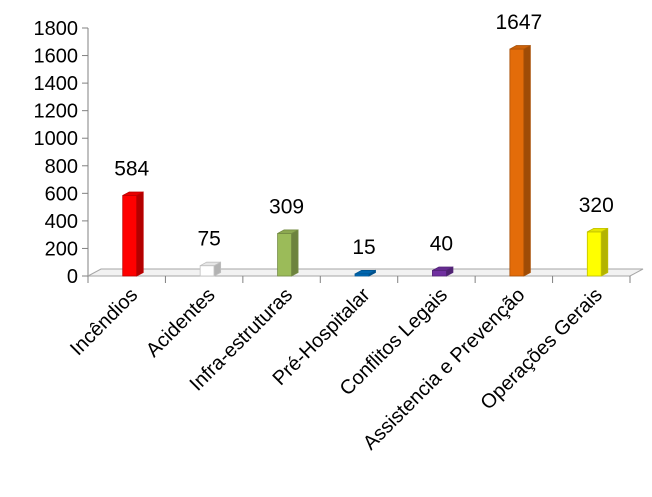  Describe the element at coordinates (61, 153) in the screenshot. I see `y-axis: 0 200 400 600 800 1000 1200 1400 1600 1800` at that location.